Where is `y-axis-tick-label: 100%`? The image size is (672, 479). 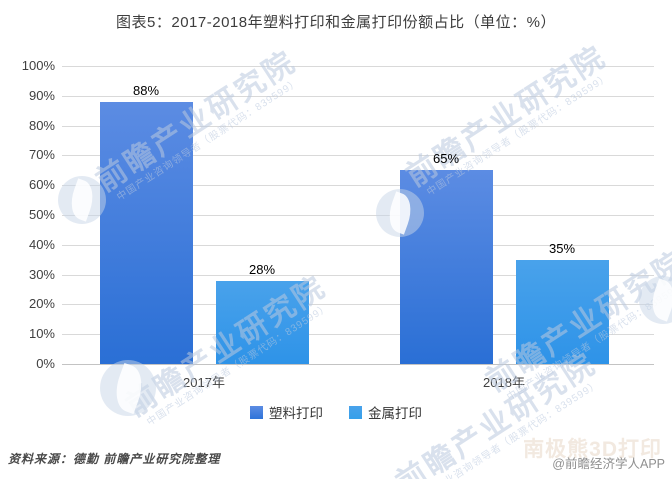 y-axis-tick-label: 100% is located at coordinates (38, 65).